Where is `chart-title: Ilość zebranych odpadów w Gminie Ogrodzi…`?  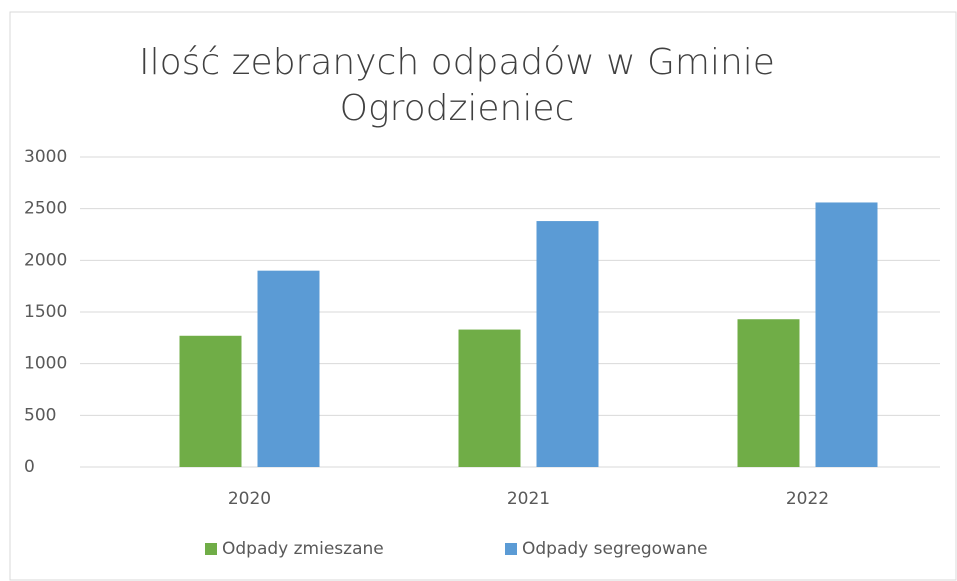 chart-title: Ilość zebranych odpadów w Gminie Ogrodzi… is located at coordinates (457, 85).